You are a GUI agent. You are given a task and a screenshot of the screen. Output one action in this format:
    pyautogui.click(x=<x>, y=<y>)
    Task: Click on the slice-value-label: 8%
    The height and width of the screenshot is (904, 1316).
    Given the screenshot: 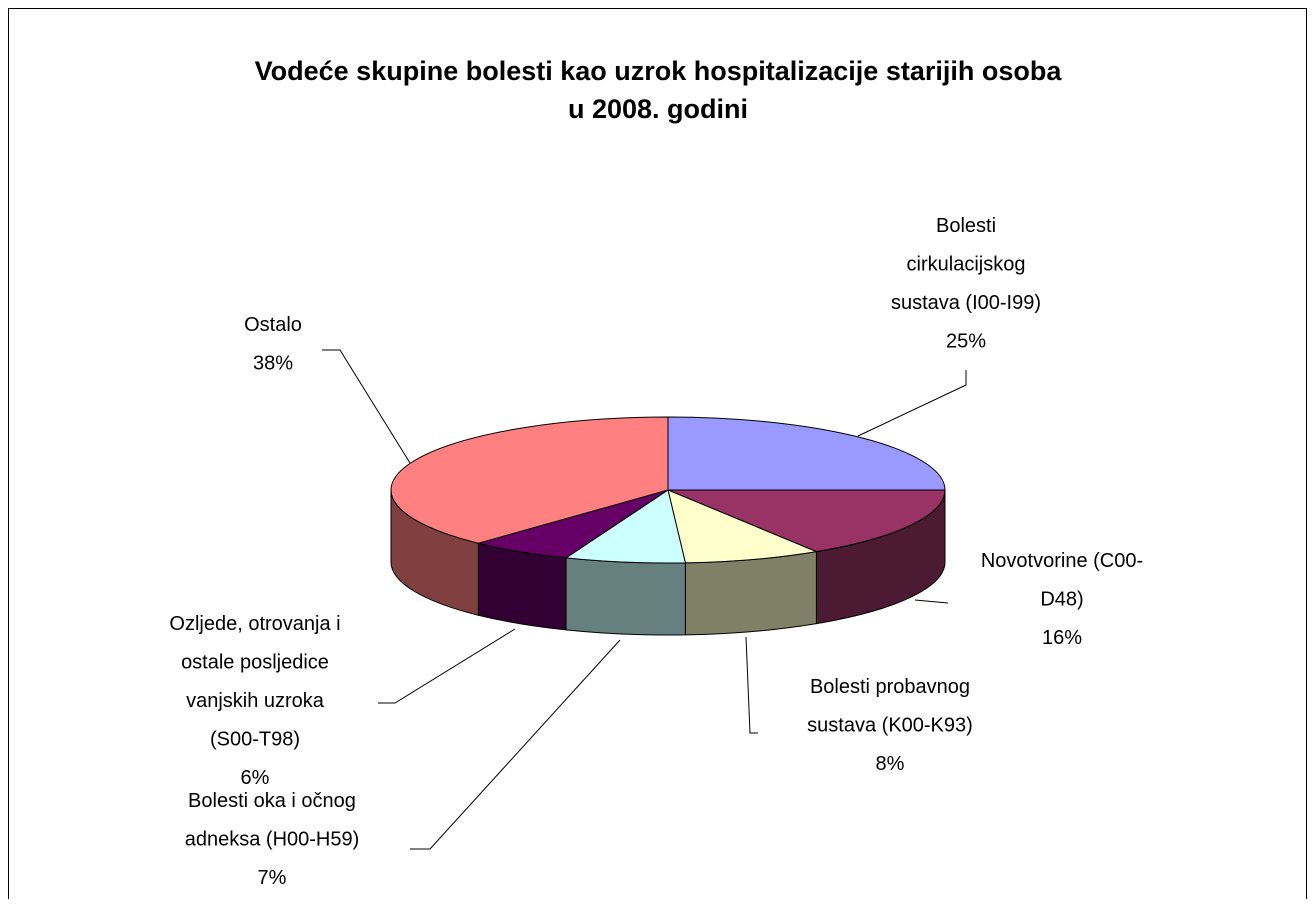 What is the action you would take?
    pyautogui.click(x=890, y=764)
    